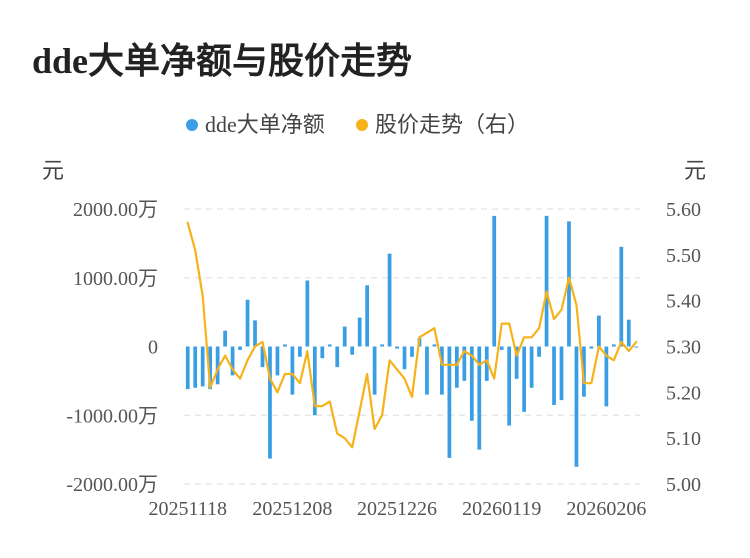 This screenshot has width=750, height=558. What do you see at coordinates (683, 210) in the screenshot?
I see `right-tick-label: 5.60` at bounding box center [683, 210].